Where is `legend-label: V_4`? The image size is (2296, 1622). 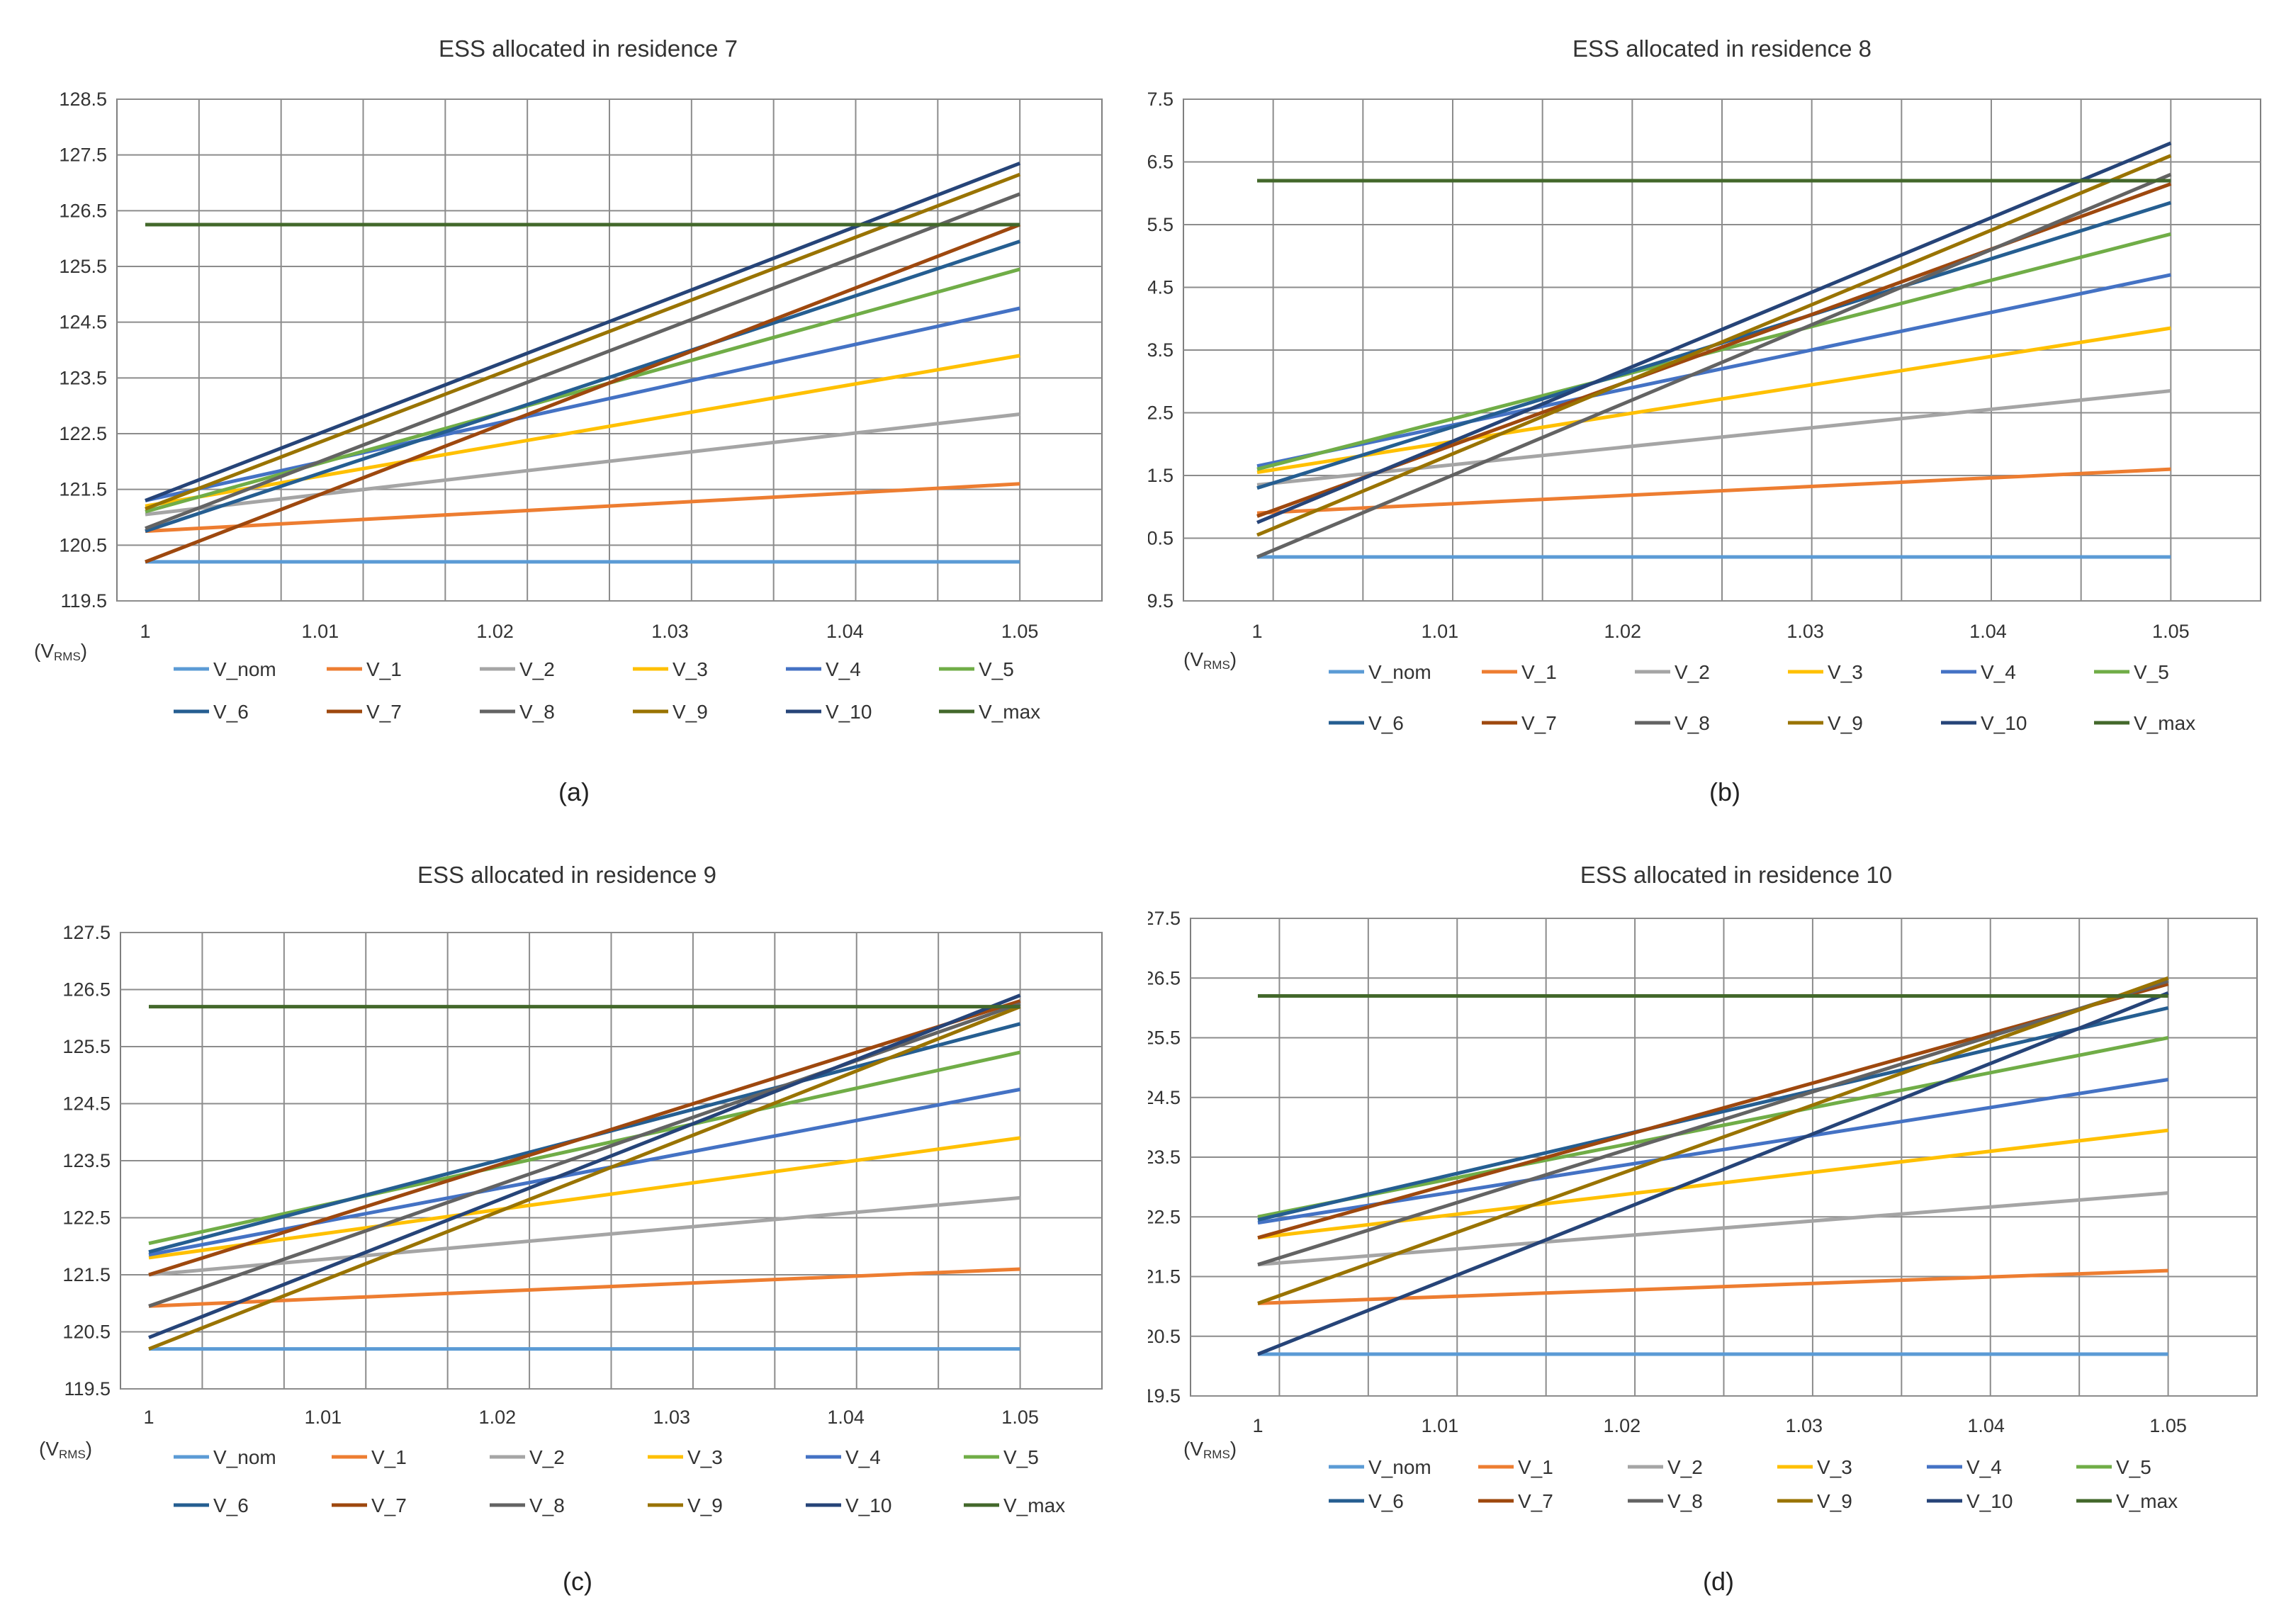
legend-label: V_4 is located at coordinates (843, 669).